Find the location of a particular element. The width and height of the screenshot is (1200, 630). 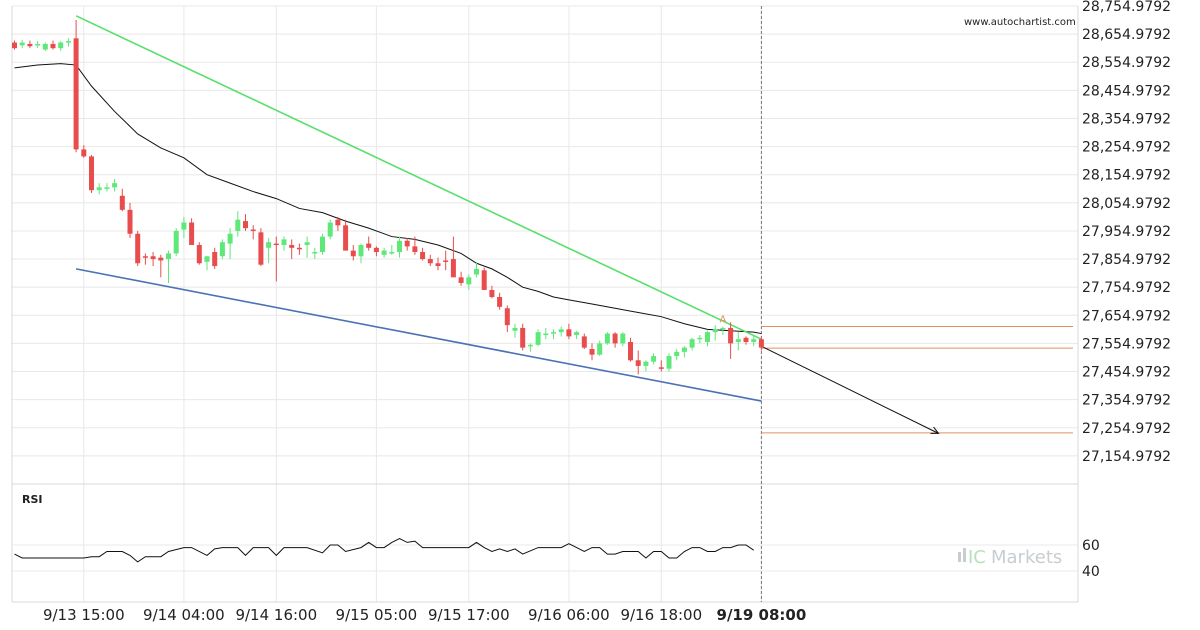

y-tick-label: 28,054.9792 is located at coordinates (1126, 204).